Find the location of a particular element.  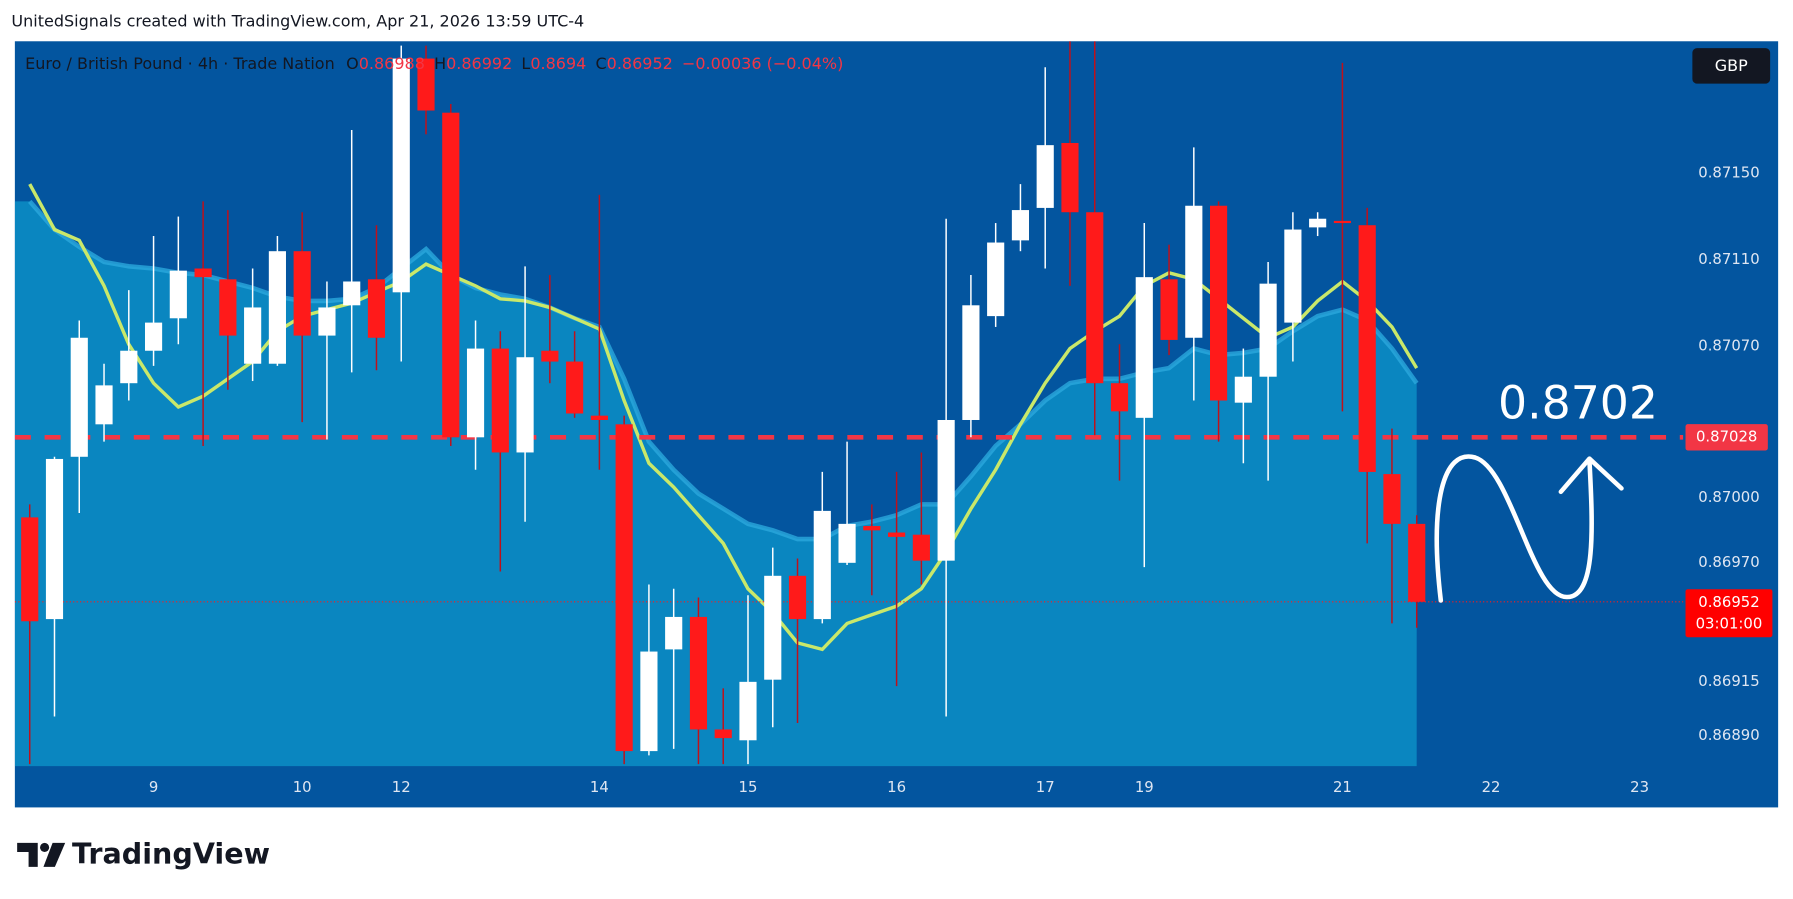

symbol: Euro / British Pound · 4h · Trade Nation is located at coordinates (180, 63).